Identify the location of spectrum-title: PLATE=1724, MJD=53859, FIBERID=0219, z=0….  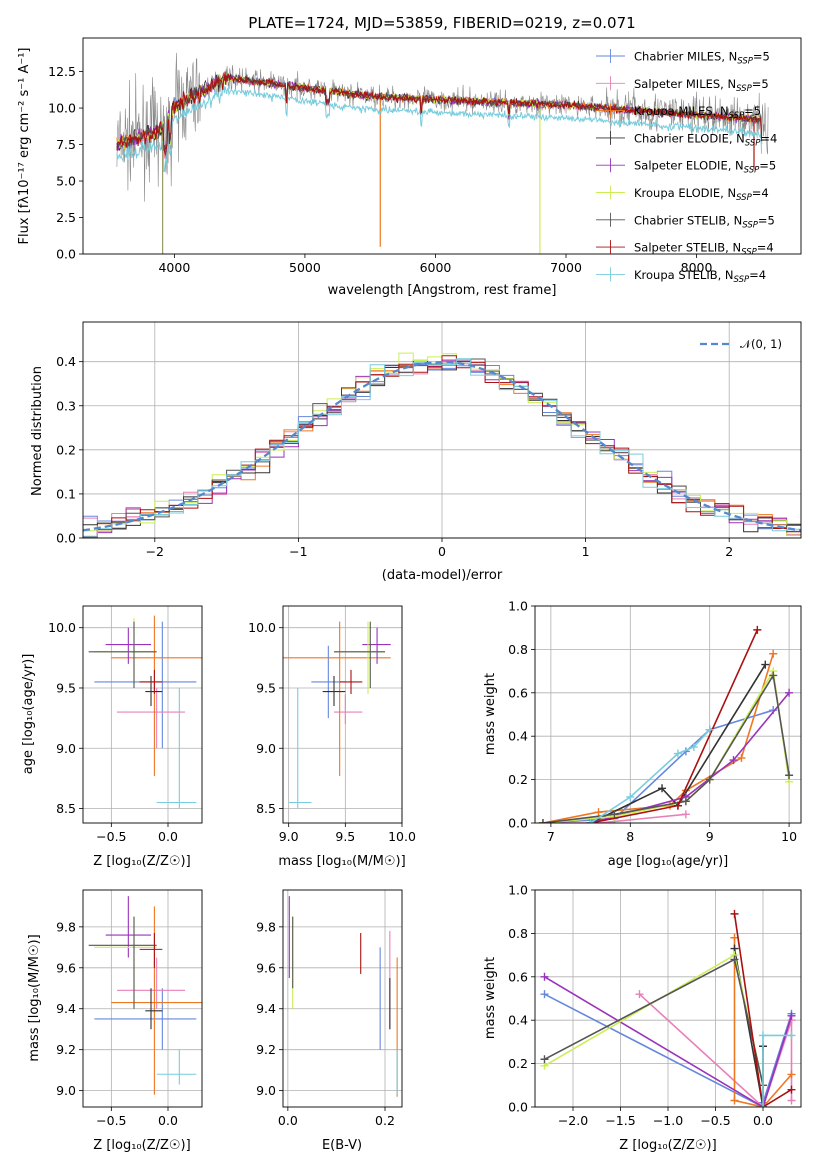
(441, 23).